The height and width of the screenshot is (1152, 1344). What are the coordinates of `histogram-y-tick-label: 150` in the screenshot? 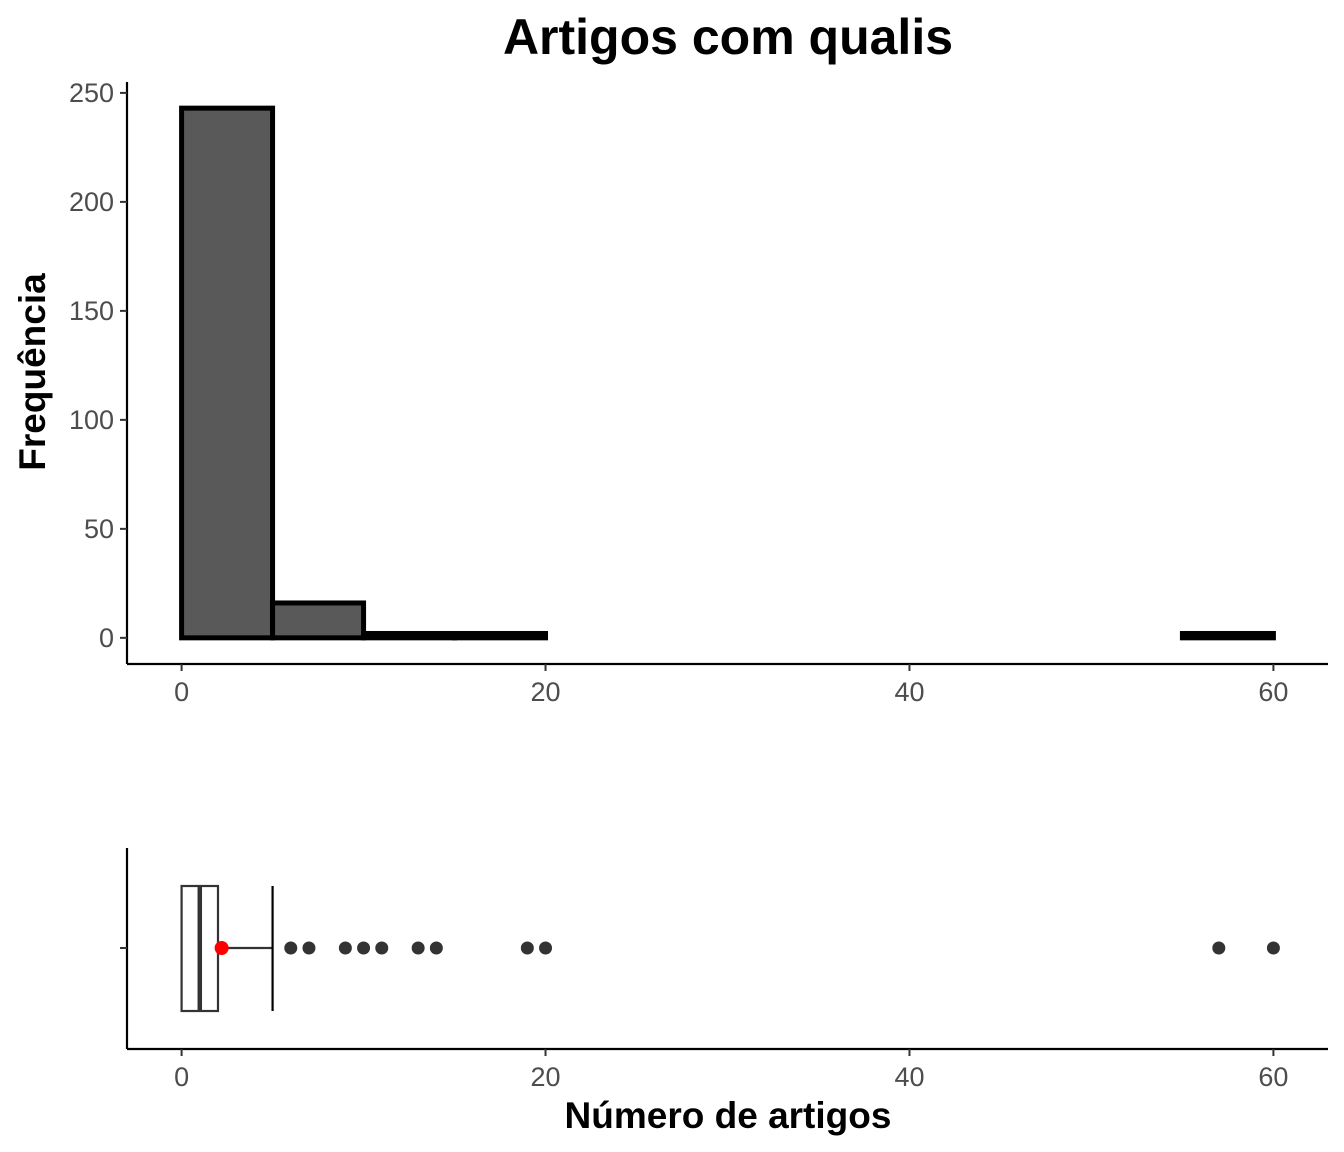 It's located at (91, 311).